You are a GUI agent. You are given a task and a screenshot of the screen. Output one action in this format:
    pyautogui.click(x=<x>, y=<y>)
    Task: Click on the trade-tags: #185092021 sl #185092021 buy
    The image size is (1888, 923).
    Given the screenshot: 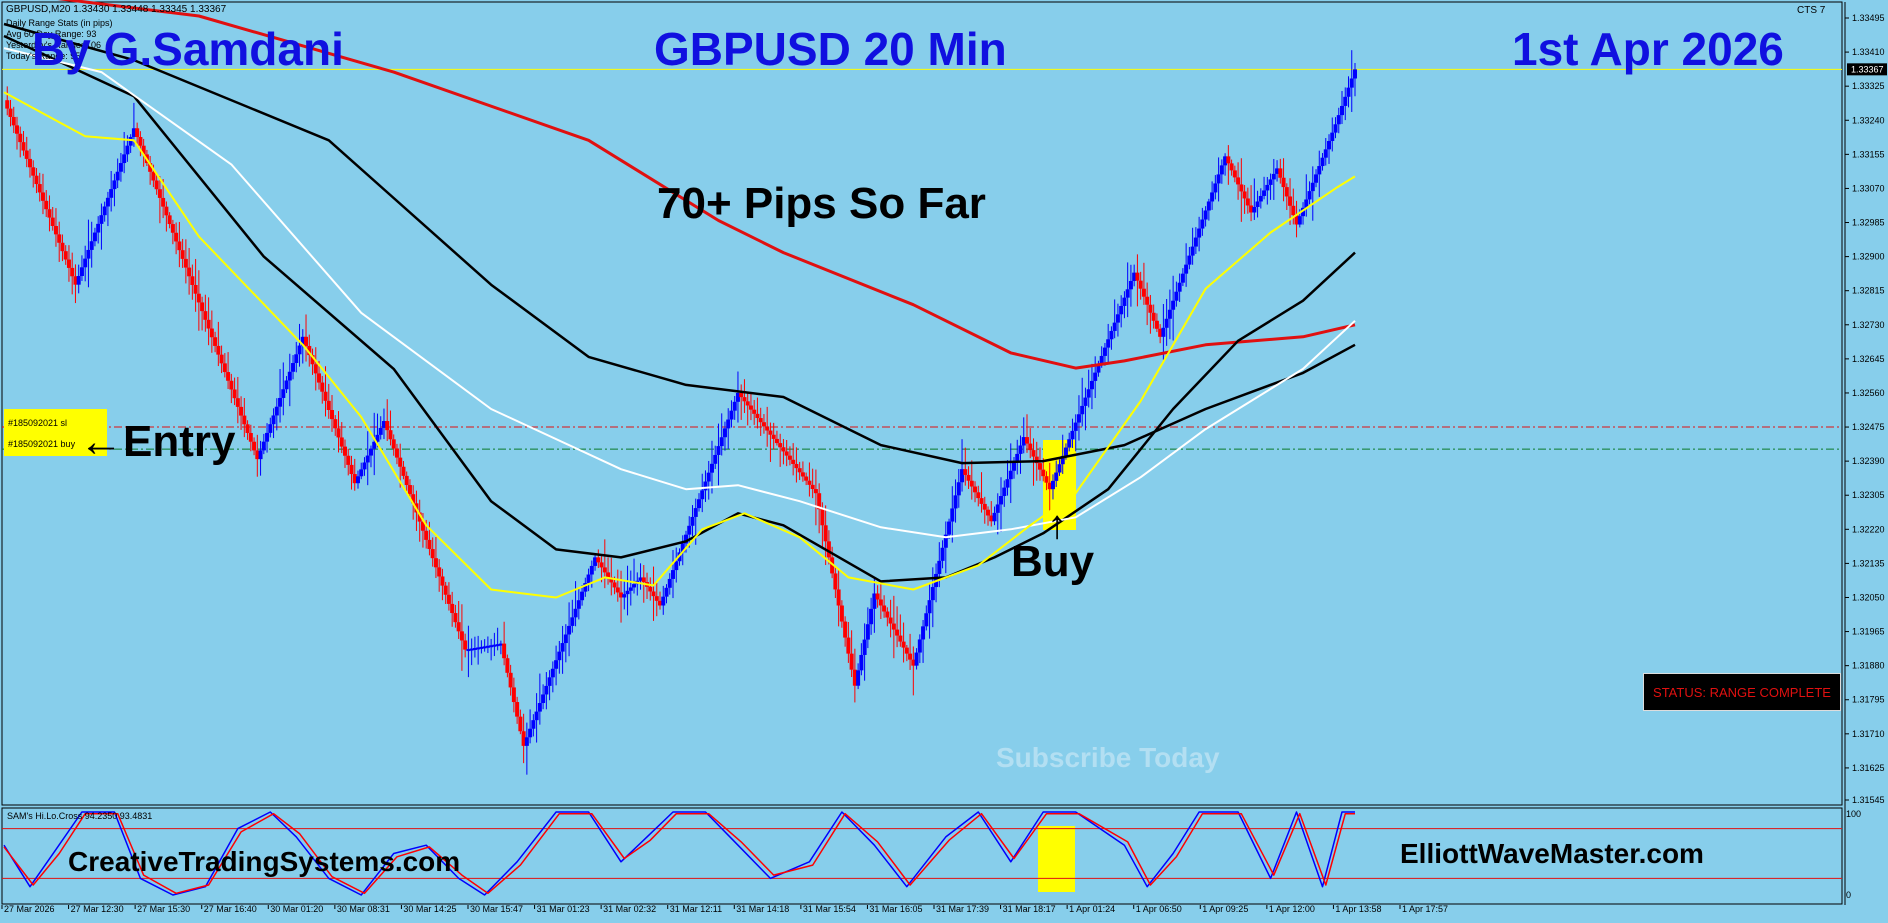 What is the action you would take?
    pyautogui.click(x=55, y=432)
    